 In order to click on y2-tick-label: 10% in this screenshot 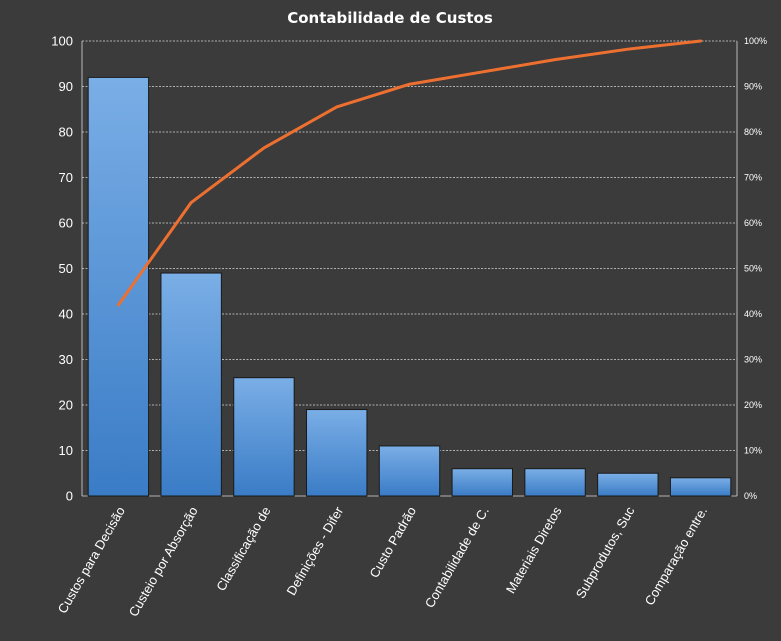, I will do `click(753, 451)`.